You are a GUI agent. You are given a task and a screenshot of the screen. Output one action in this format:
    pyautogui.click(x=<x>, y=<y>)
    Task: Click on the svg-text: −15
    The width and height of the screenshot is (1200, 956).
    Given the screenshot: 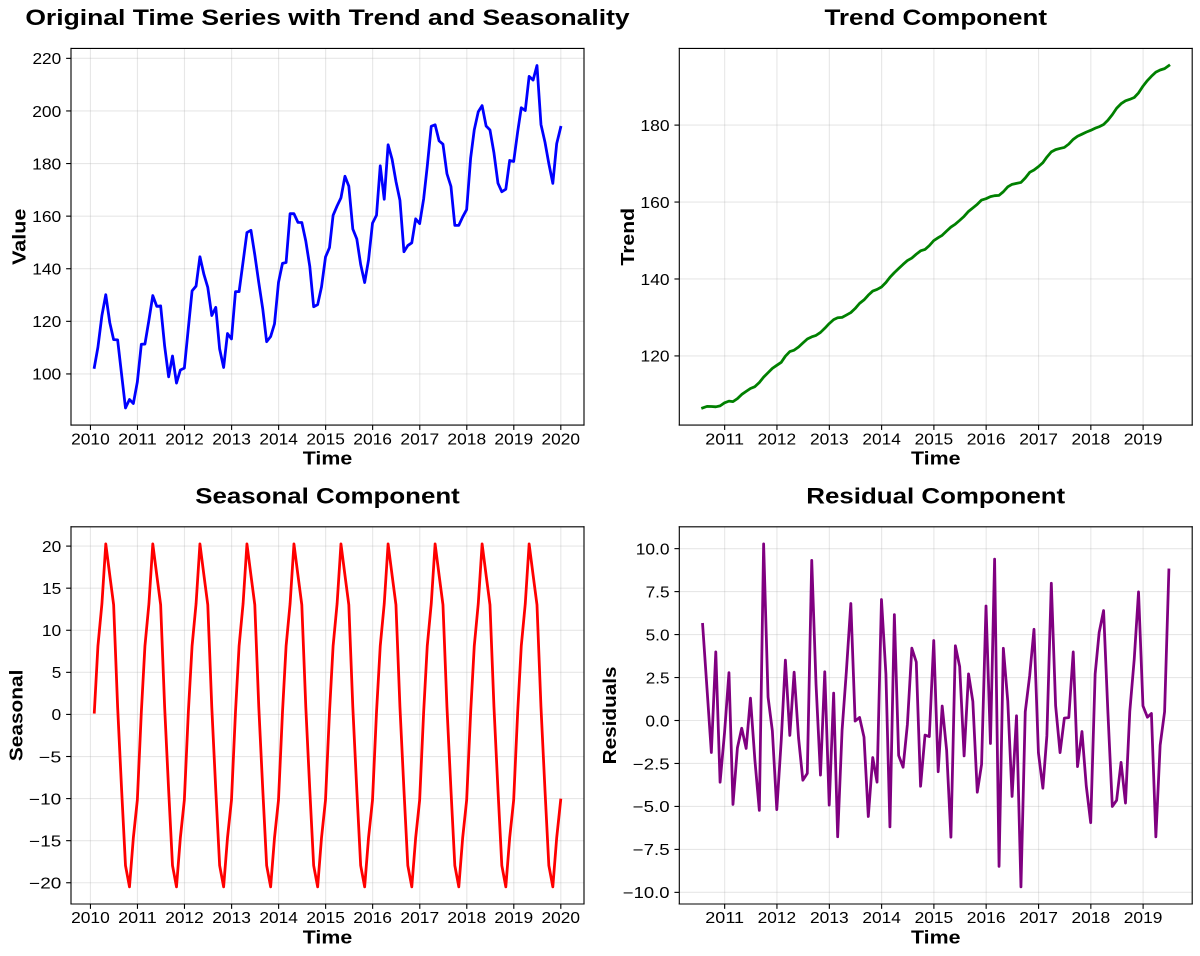 What is the action you would take?
    pyautogui.click(x=45, y=841)
    